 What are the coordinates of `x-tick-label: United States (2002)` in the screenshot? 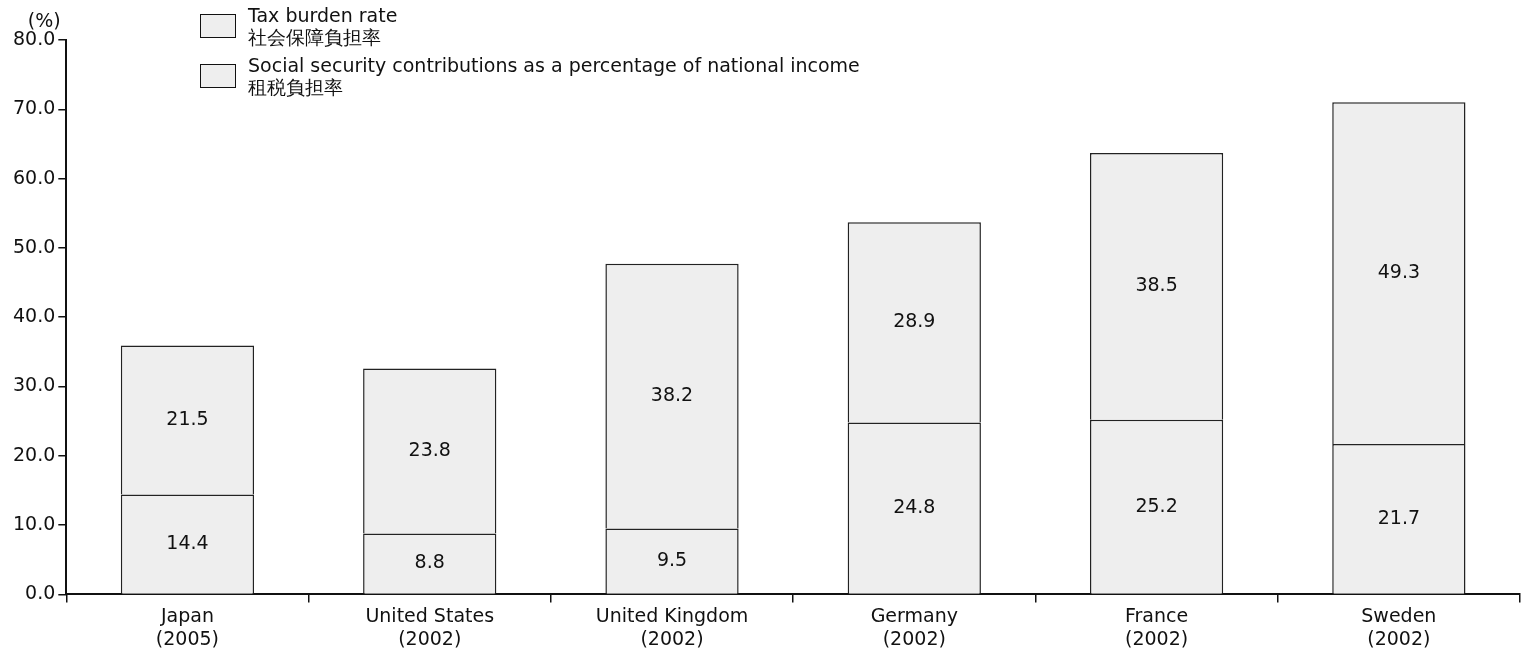 It's located at (430, 626).